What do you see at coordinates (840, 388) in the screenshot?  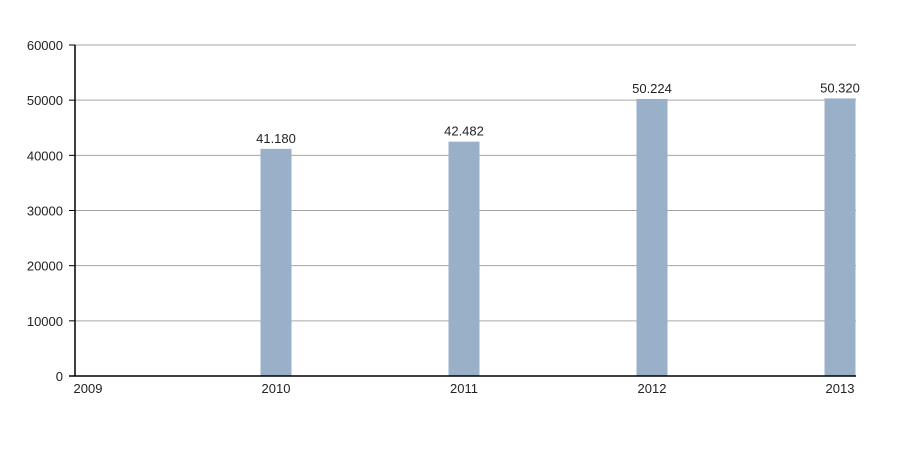 I see `x-tick-label: 2013` at bounding box center [840, 388].